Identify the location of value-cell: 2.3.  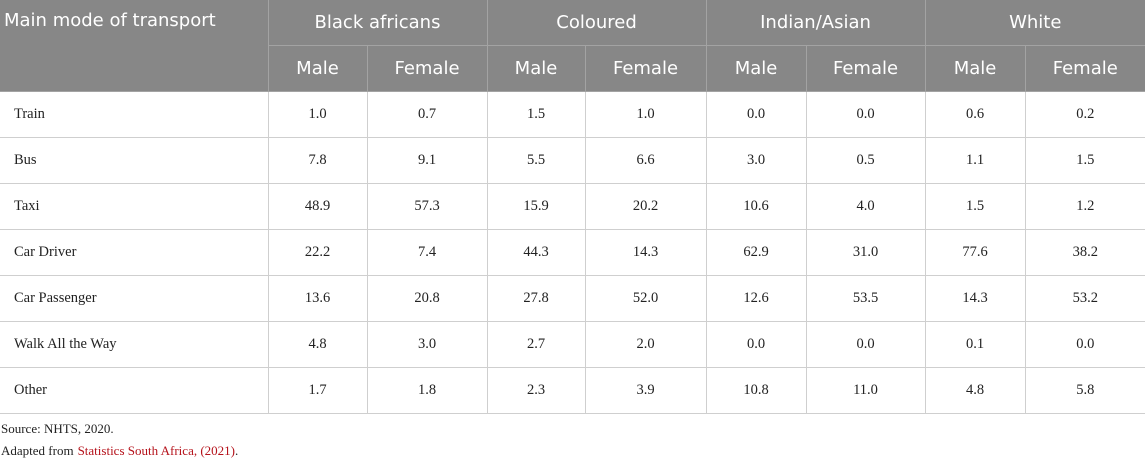
(536, 390).